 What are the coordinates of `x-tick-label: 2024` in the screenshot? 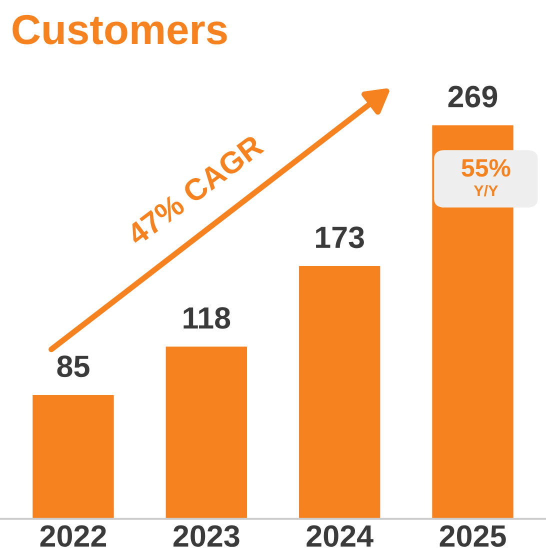 It's located at (340, 536).